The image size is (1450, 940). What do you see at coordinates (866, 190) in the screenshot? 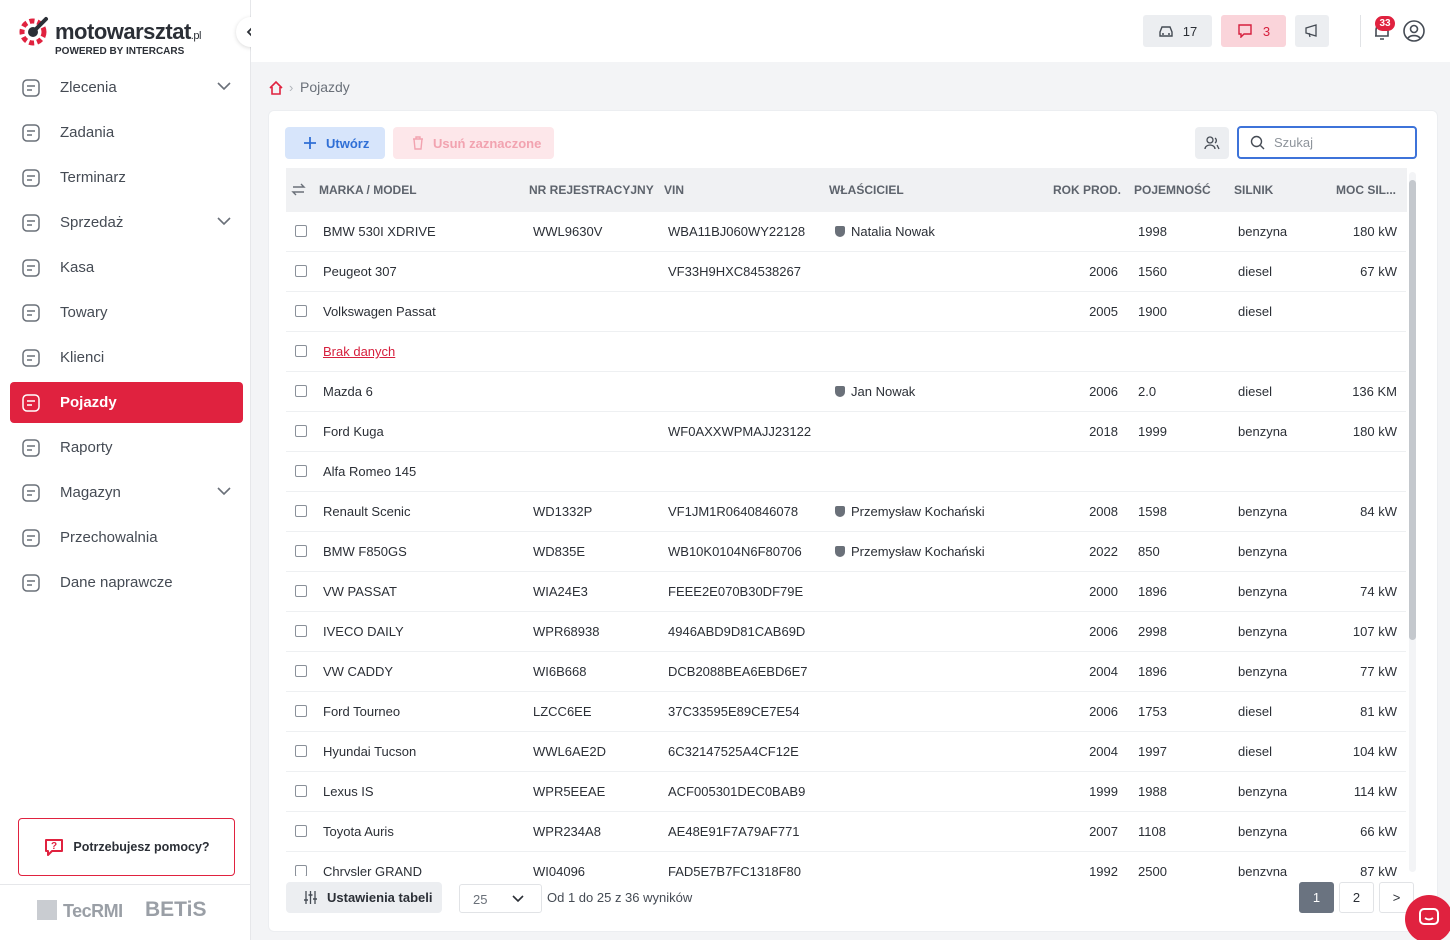
I see `column-header: WŁAŚCICIEL` at bounding box center [866, 190].